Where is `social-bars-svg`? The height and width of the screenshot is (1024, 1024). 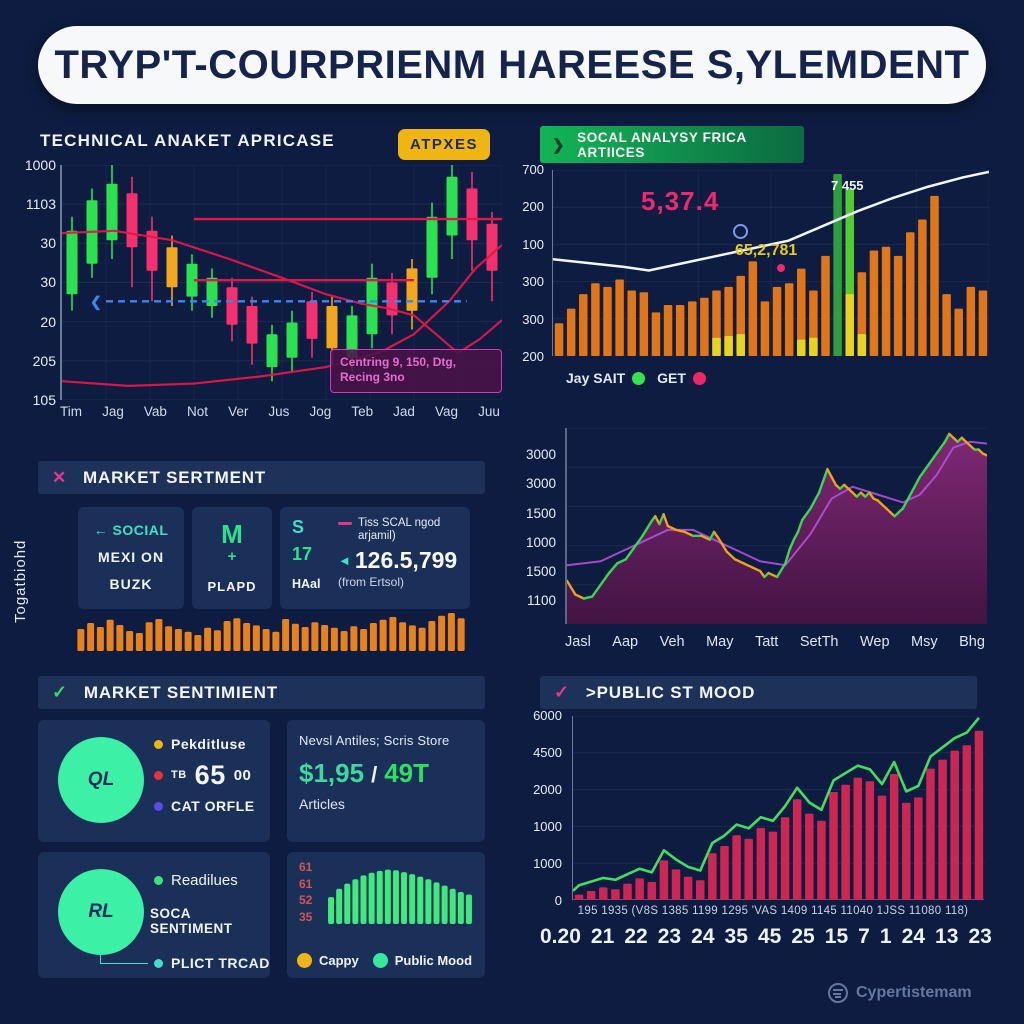 social-bars-svg is located at coordinates (771, 263).